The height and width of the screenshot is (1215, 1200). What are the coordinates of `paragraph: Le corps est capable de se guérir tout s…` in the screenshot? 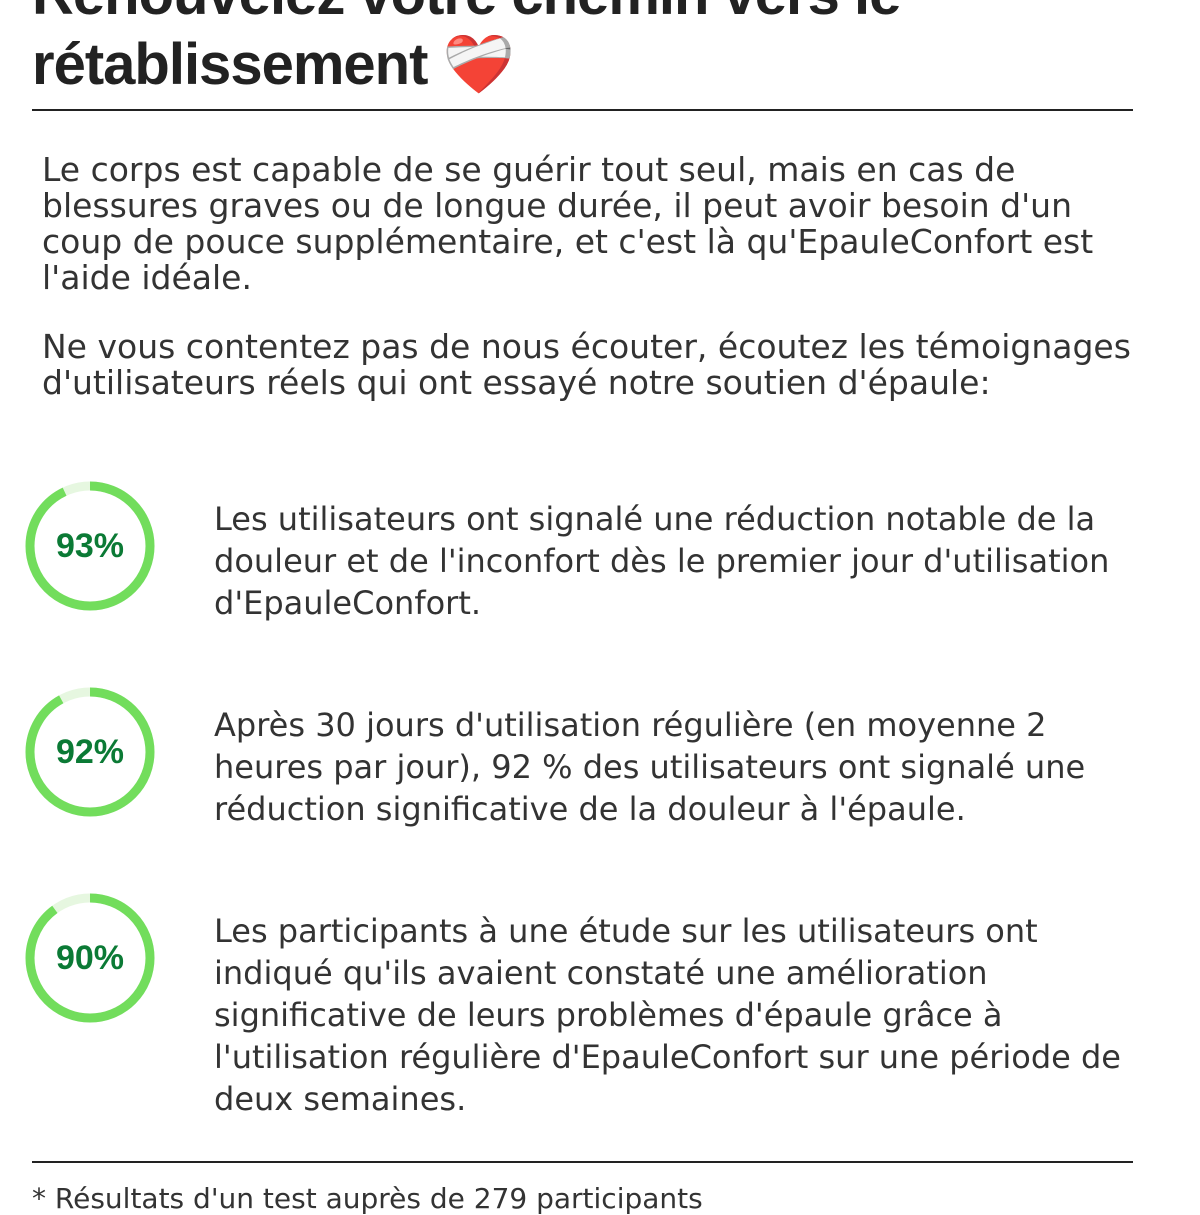 It's located at (568, 223).